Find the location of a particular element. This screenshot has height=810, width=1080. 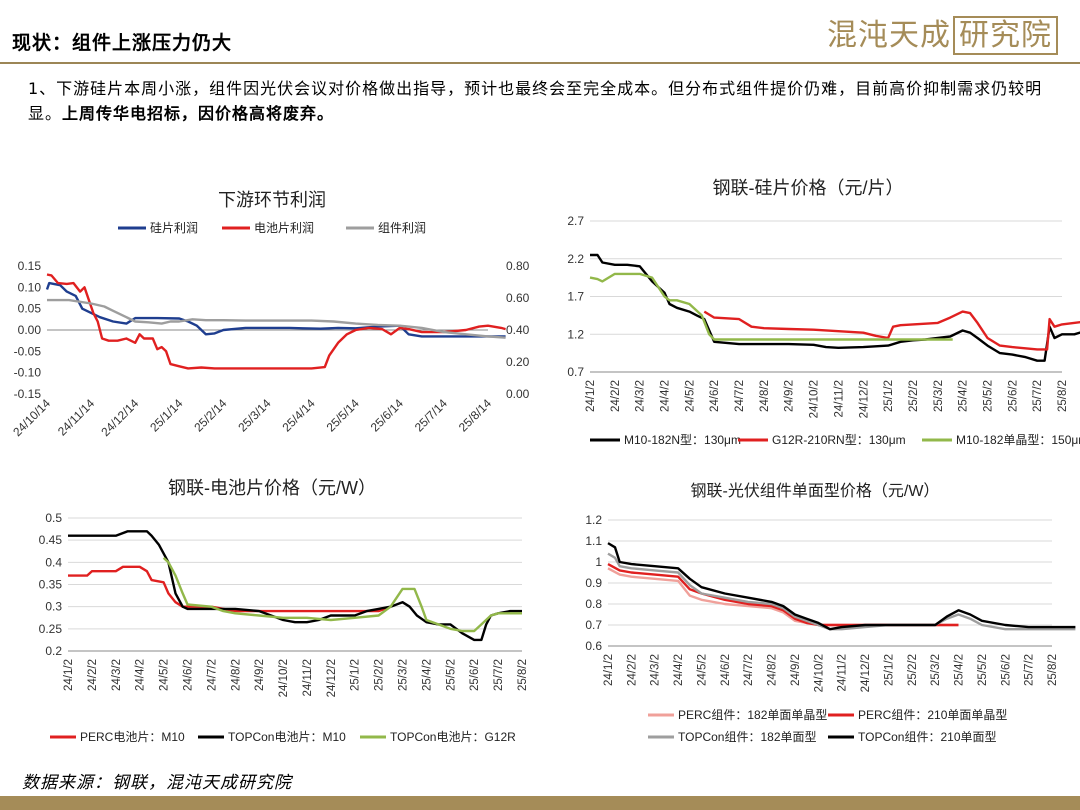

y-tick-label: 0.15 is located at coordinates (30, 266).